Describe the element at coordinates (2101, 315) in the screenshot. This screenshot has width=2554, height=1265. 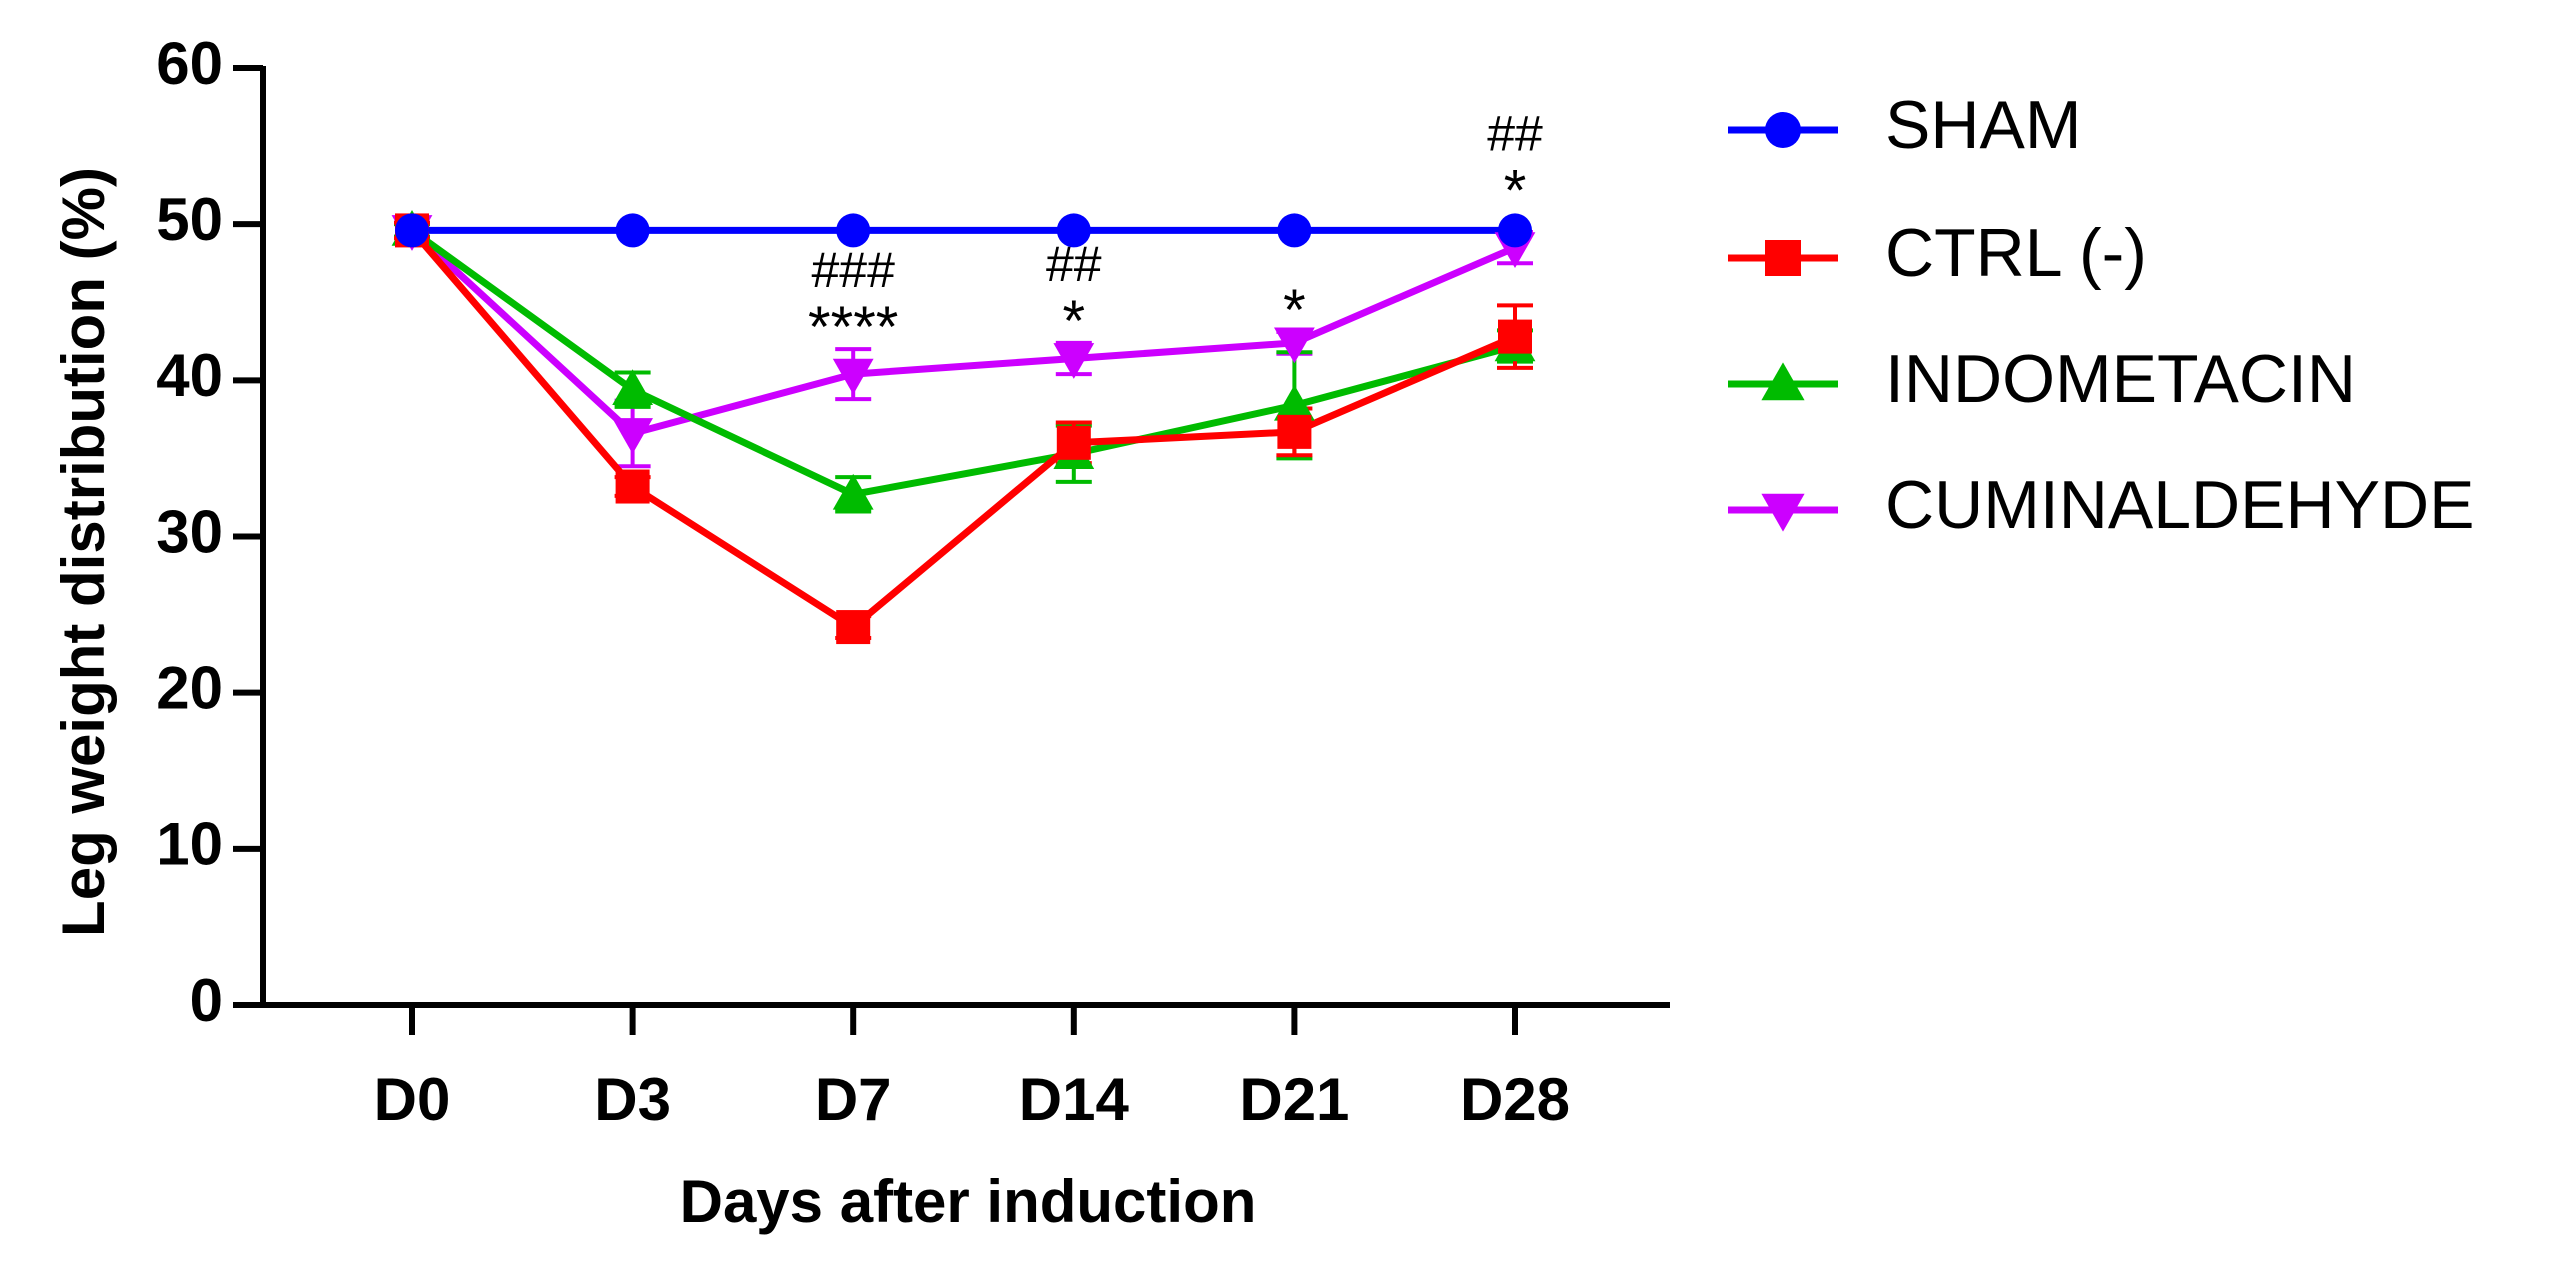
I see `legend: SHAM CTRL (-) INDOMETACIN CUMINALDEHYDE` at that location.